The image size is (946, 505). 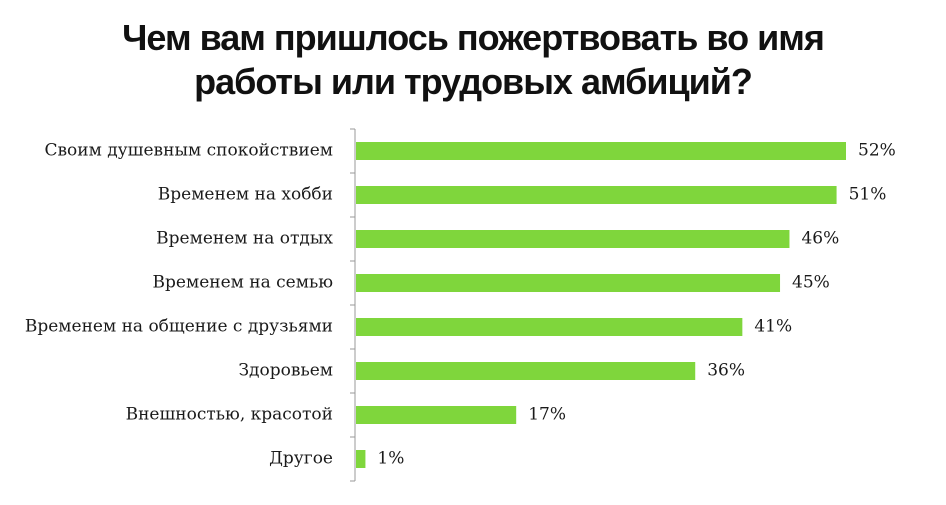 What do you see at coordinates (877, 151) in the screenshot?
I see `value-label: 52%` at bounding box center [877, 151].